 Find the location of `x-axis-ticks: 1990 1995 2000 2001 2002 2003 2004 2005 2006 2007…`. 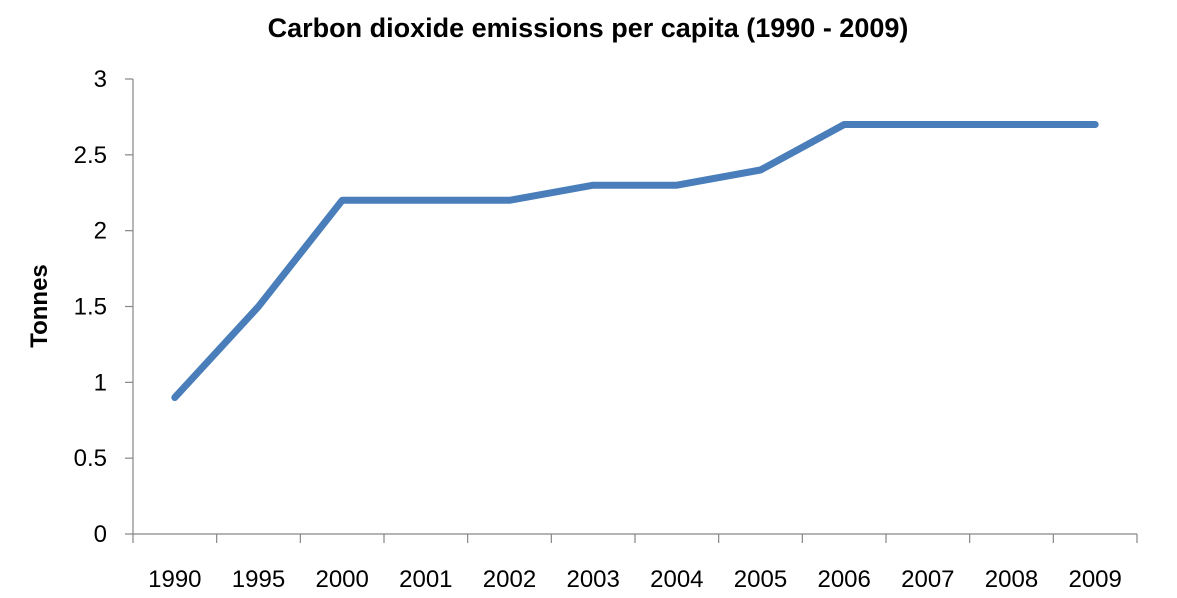

x-axis-ticks: 1990 1995 2000 2001 2002 2003 2004 2005 2006 2007… is located at coordinates (635, 563).